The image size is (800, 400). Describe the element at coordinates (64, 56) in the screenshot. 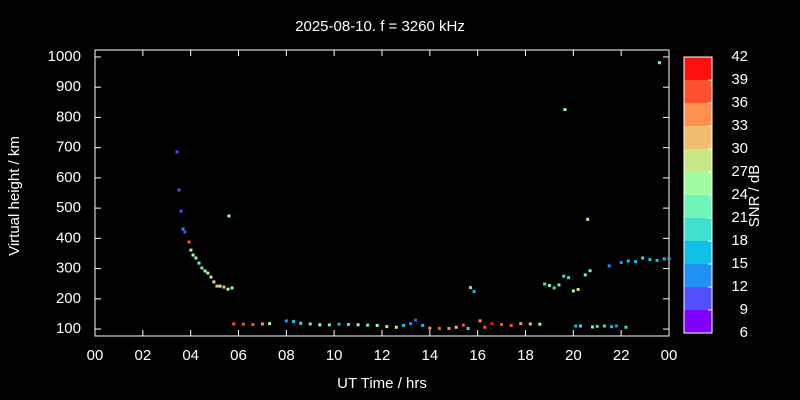

I see `y-tick-label: 1000` at that location.